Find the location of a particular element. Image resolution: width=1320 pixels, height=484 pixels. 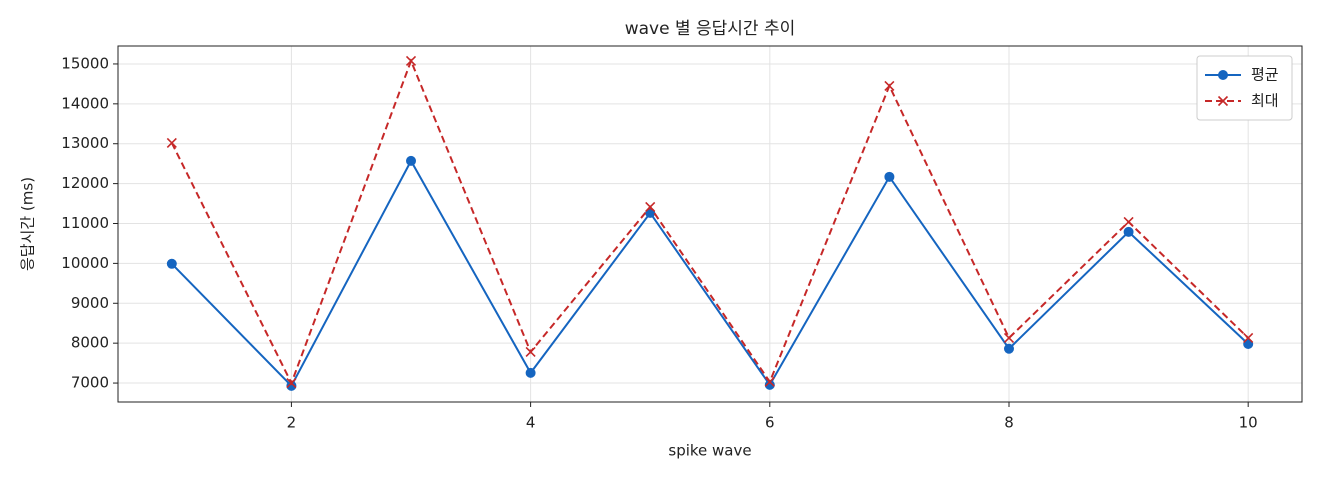

y-tick-label: 14000 is located at coordinates (85, 103).